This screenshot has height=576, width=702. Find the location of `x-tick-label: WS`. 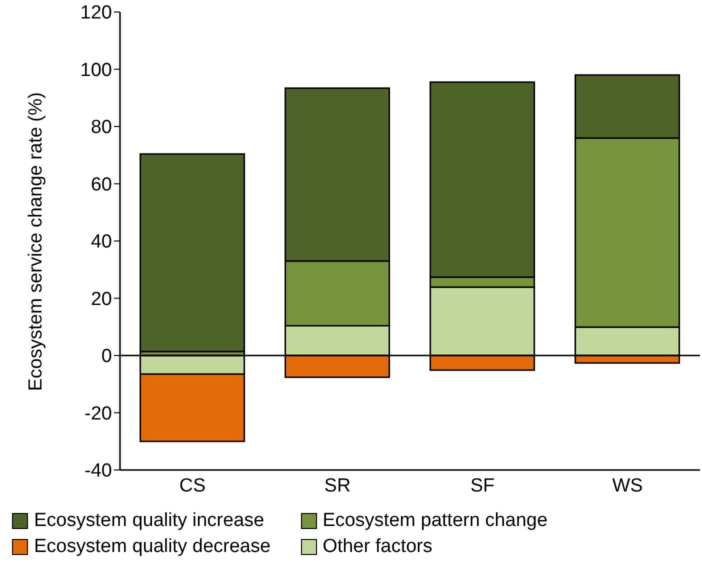

x-tick-label: WS is located at coordinates (627, 485).